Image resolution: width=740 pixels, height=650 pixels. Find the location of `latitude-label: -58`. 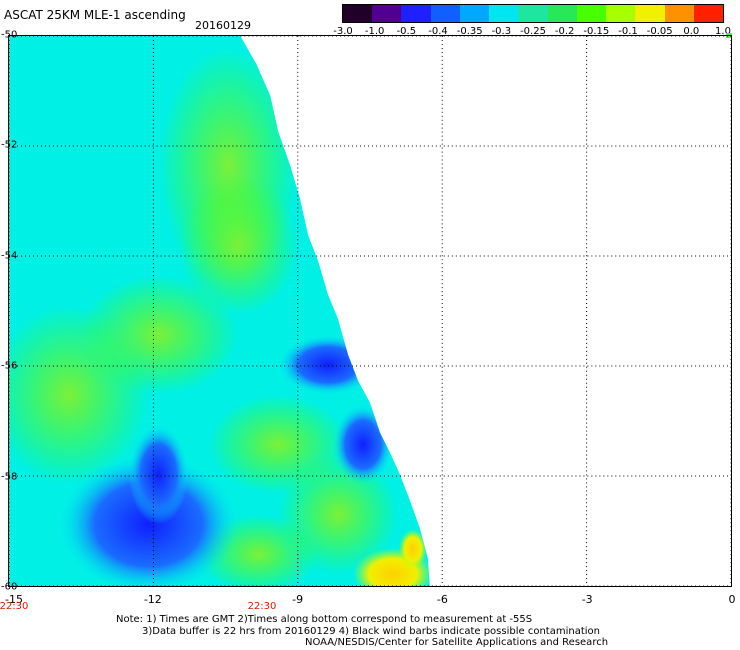

latitude-label: -58 is located at coordinates (9, 477).